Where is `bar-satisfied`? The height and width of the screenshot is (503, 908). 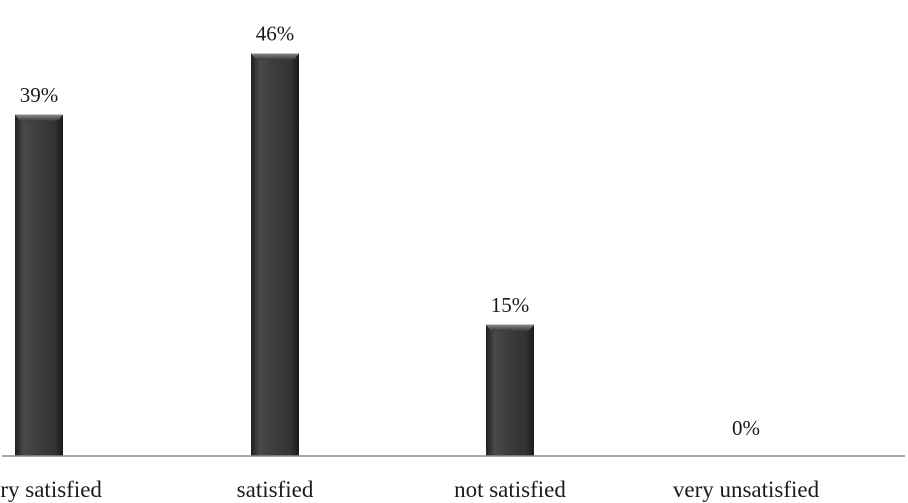
bar-satisfied is located at coordinates (275, 254).